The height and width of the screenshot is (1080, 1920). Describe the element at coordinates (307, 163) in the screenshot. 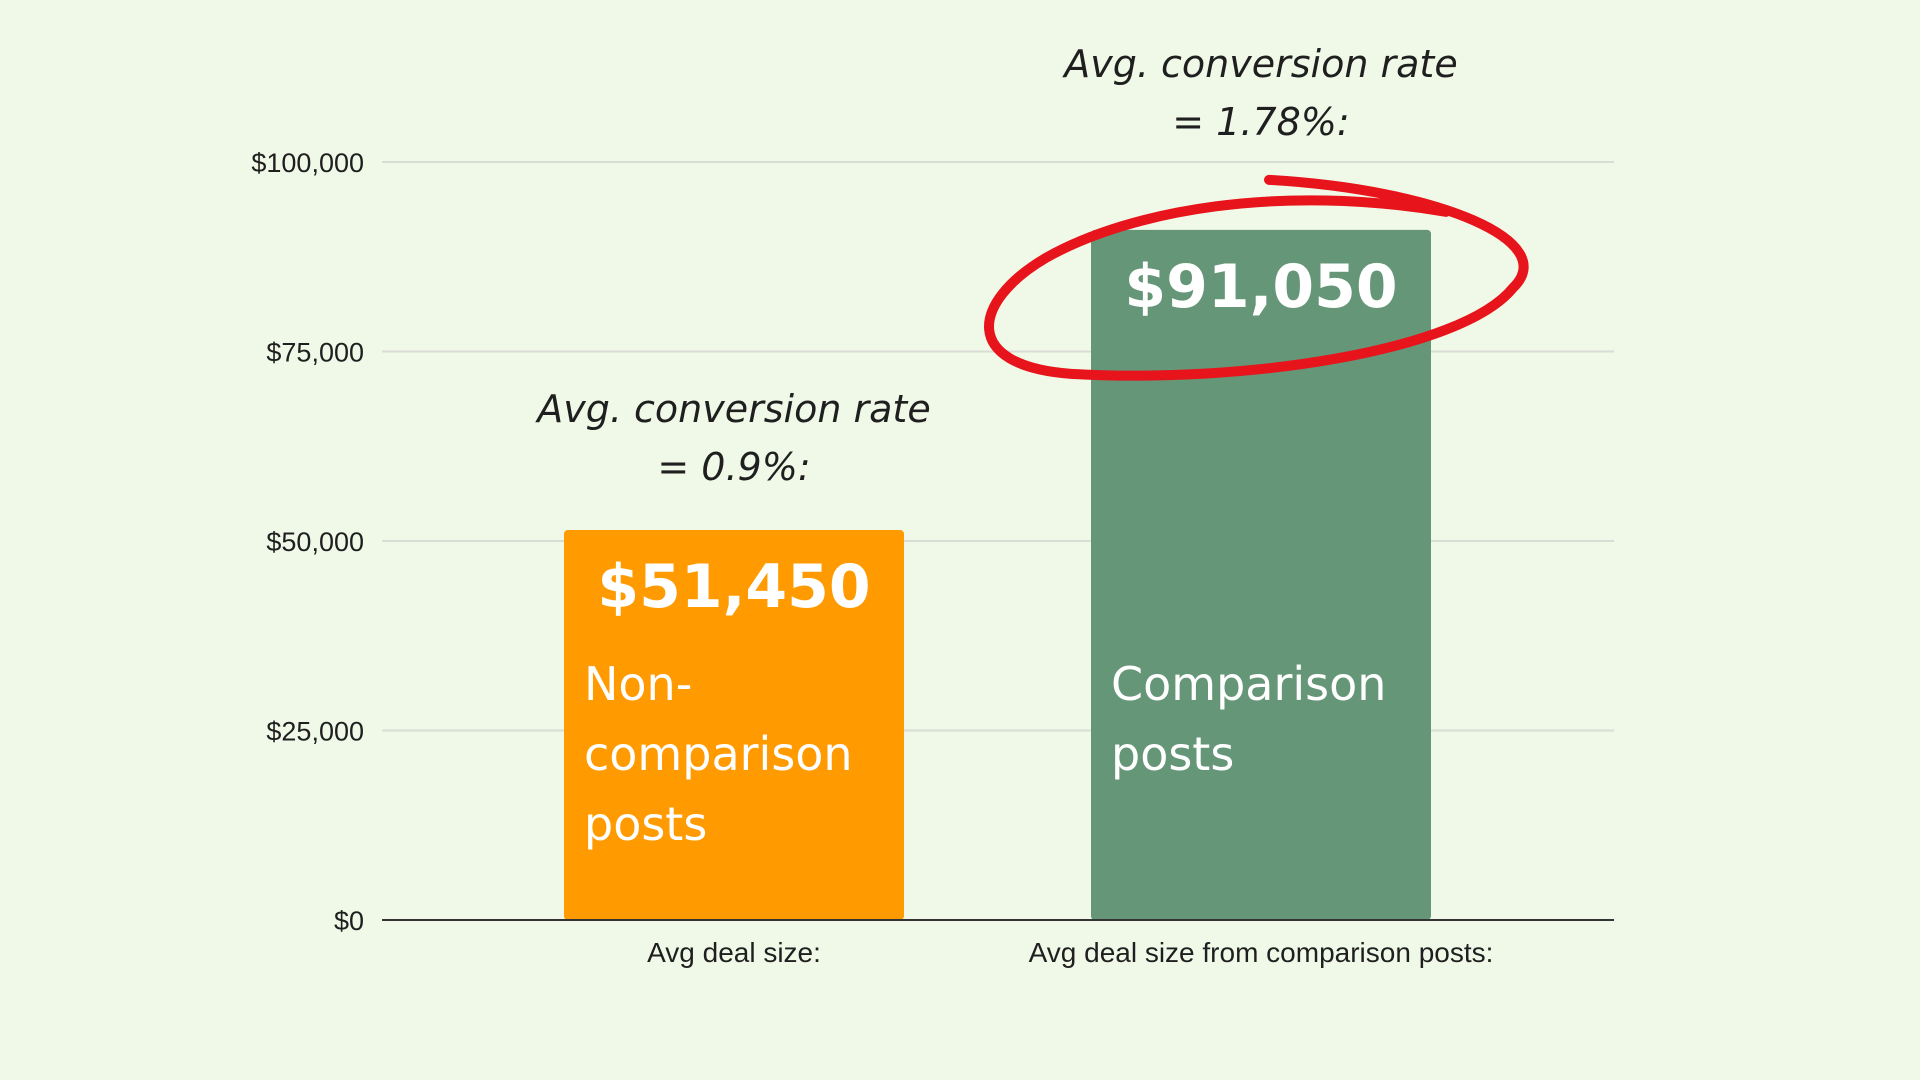

I see `y-tick-label: $100,000` at that location.